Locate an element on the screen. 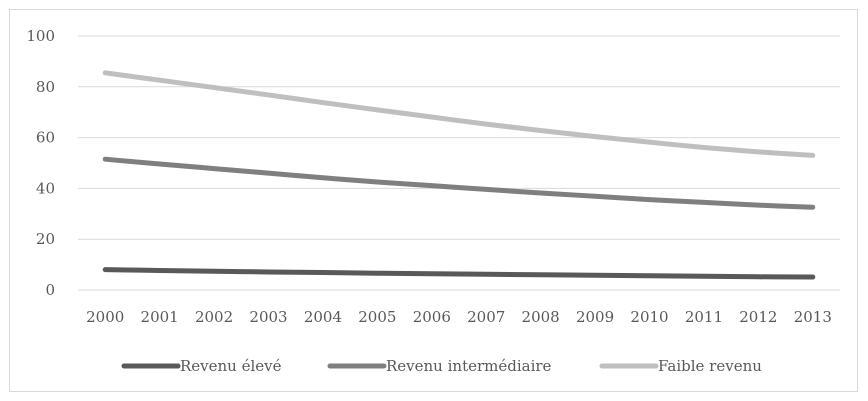 The height and width of the screenshot is (401, 868). y-tick-label: 60 is located at coordinates (45, 138).